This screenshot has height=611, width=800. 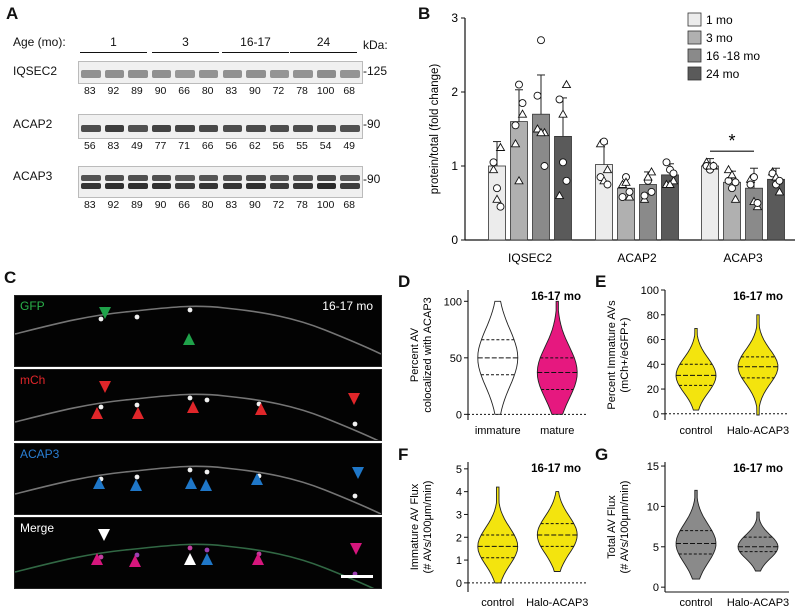 I want to click on blot-value: 49, so click(x=137, y=146).